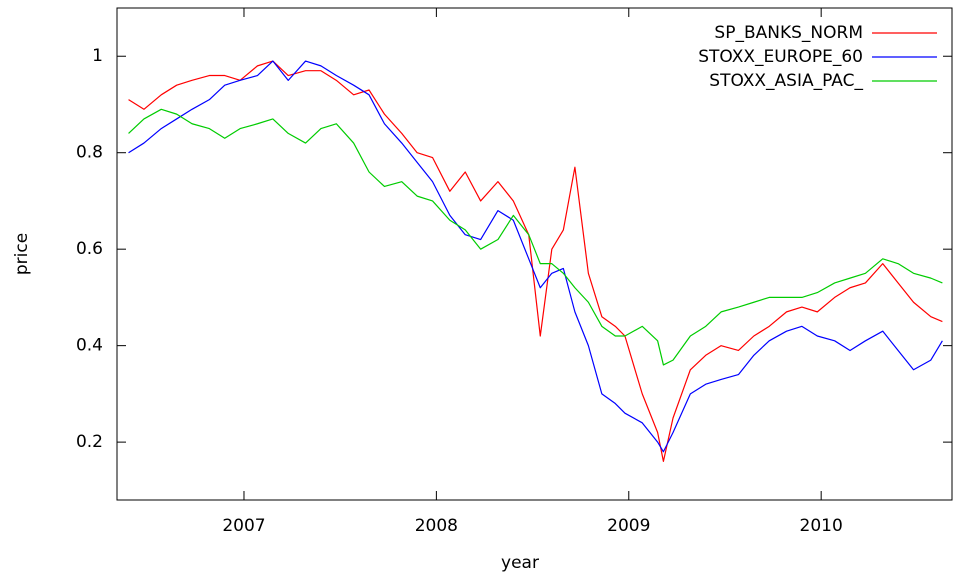  I want to click on y-tick-label: 0.6, so click(89, 249).